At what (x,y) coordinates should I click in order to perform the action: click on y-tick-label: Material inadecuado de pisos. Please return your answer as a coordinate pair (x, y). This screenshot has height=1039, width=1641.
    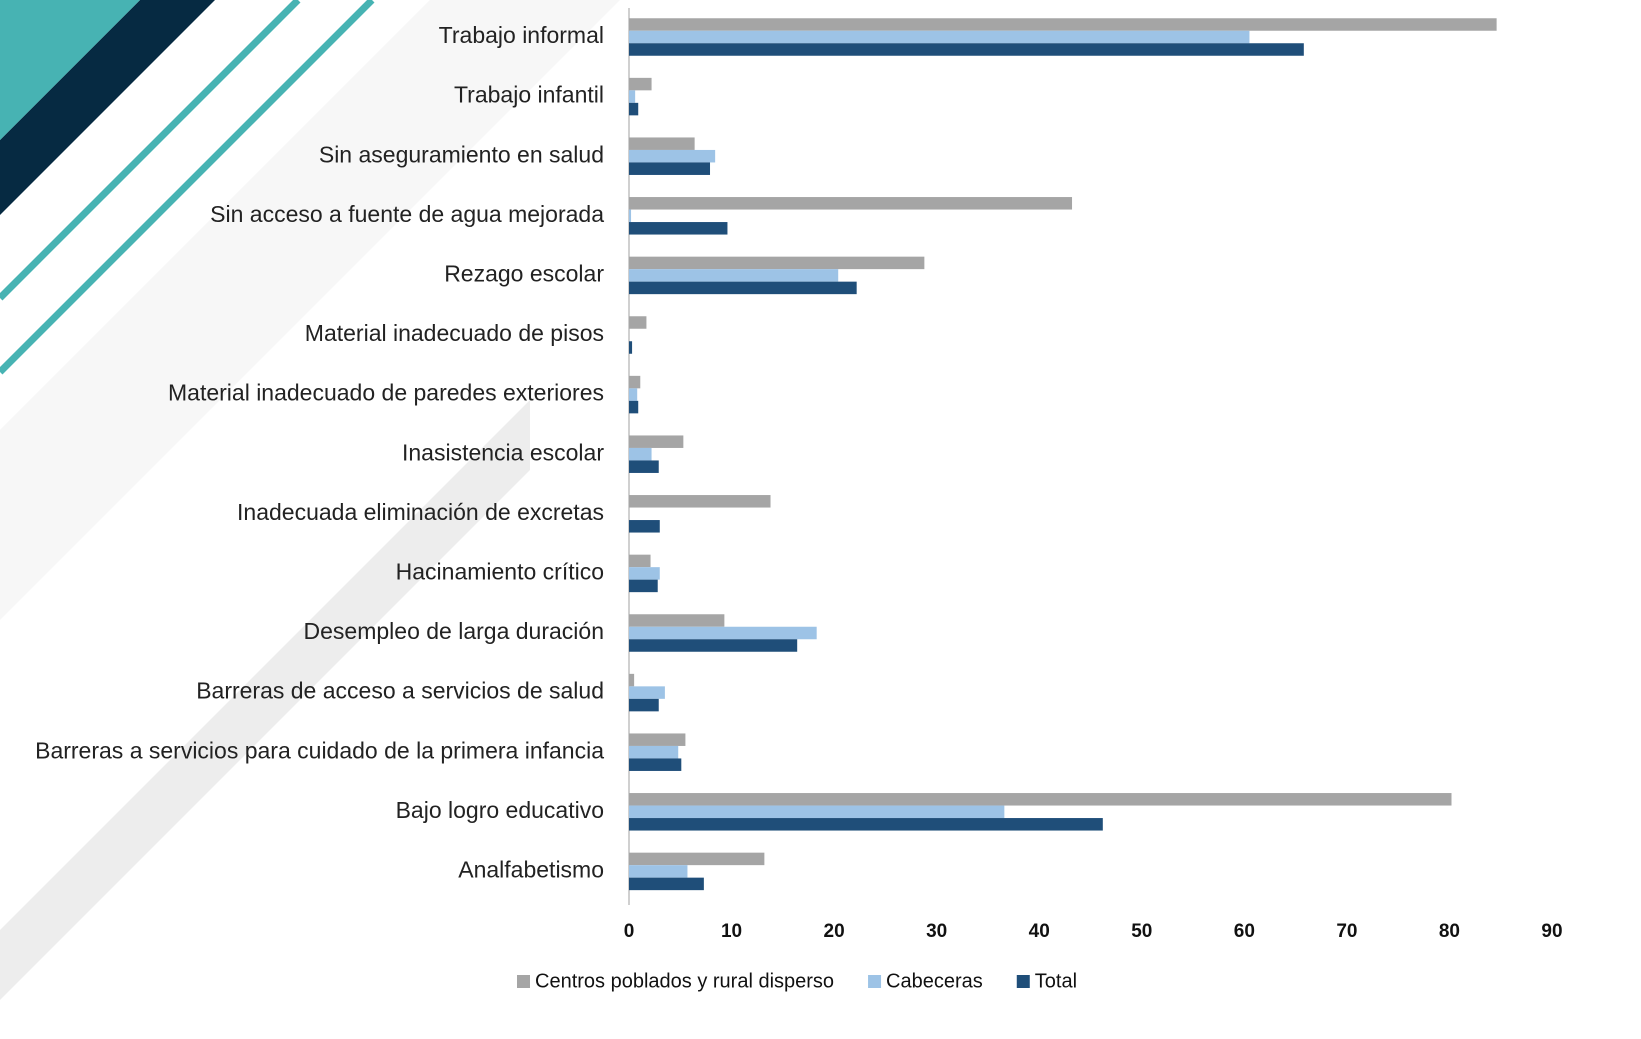
    Looking at the image, I should click on (454, 333).